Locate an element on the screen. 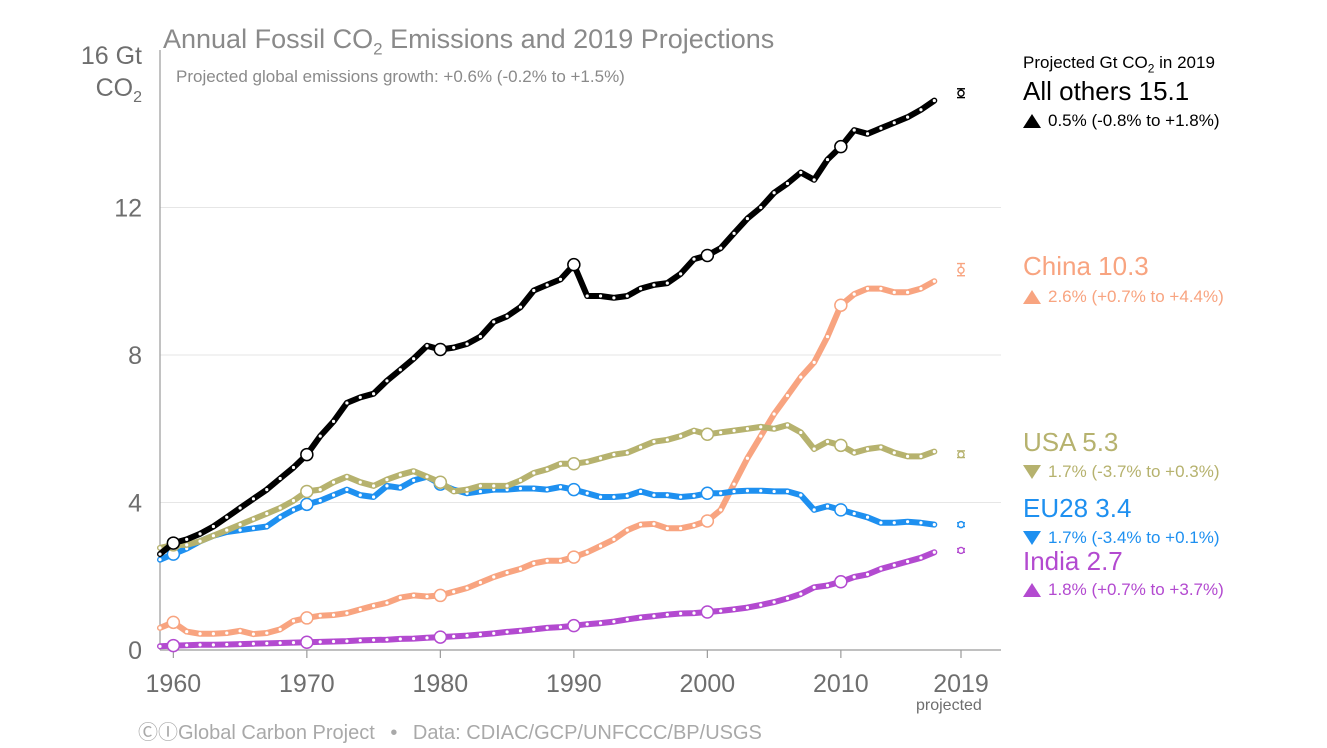 Image resolution: width=1327 pixels, height=748 pixels. point-usa-2003 is located at coordinates (747, 429).